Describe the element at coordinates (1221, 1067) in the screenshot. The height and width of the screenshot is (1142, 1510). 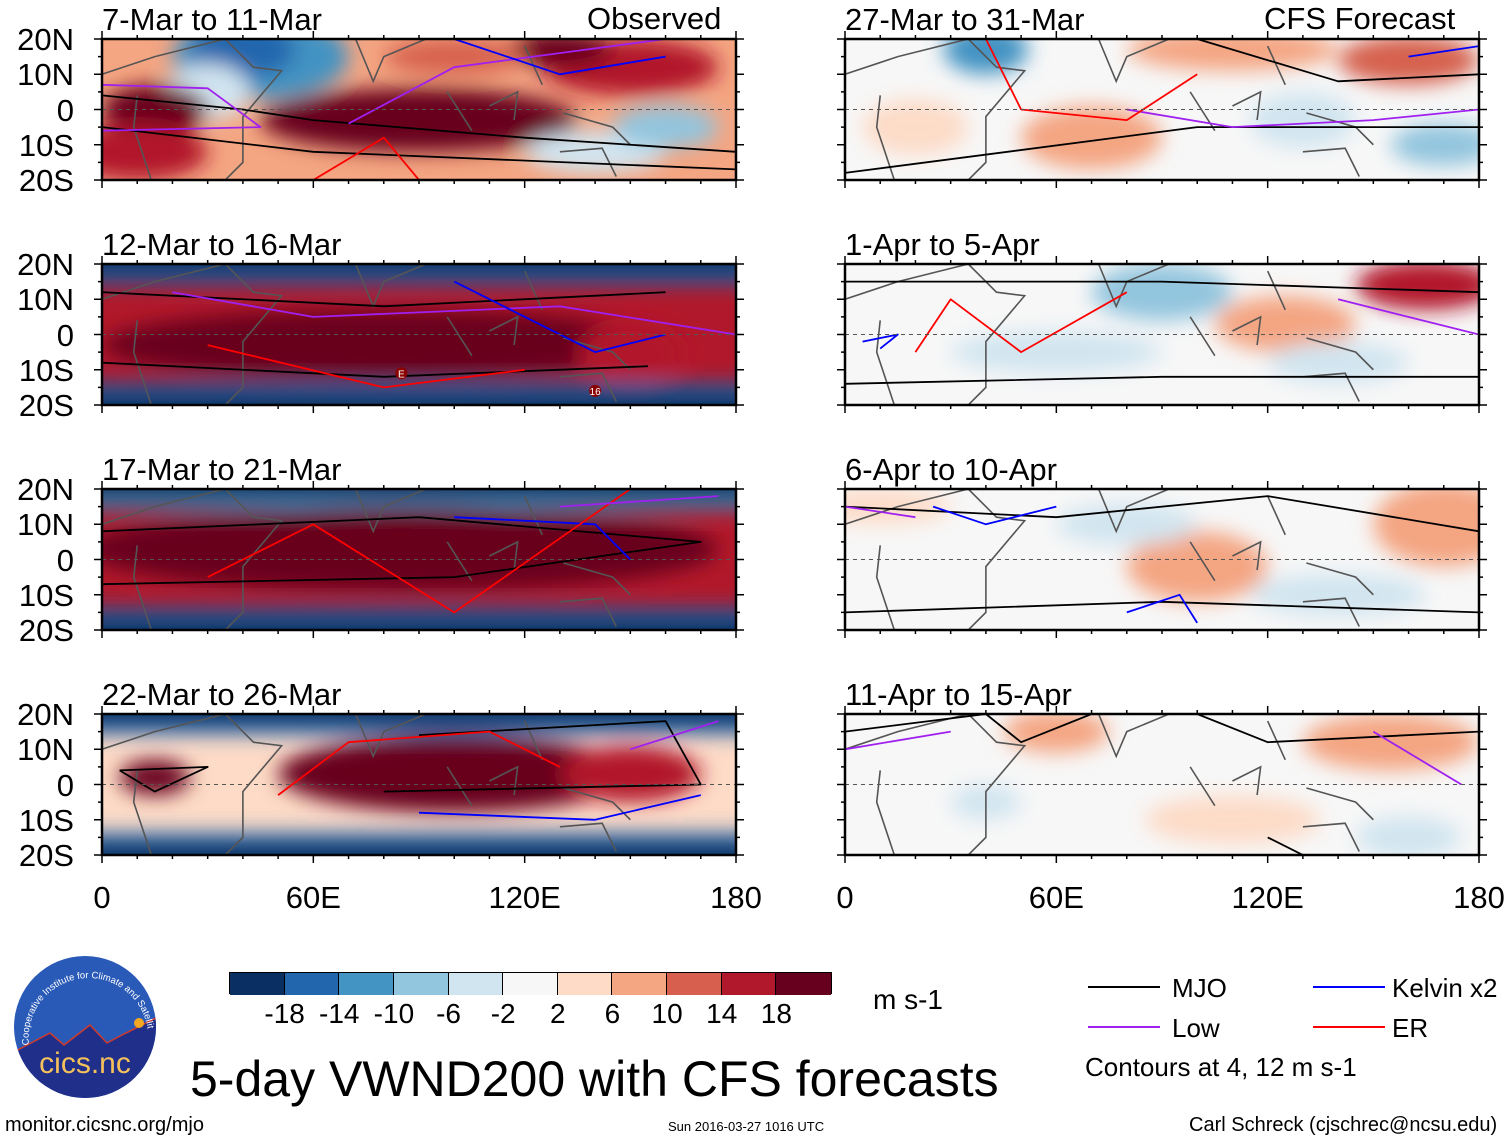
I see `contour-note: Contours at 4, 12 m s-1` at that location.